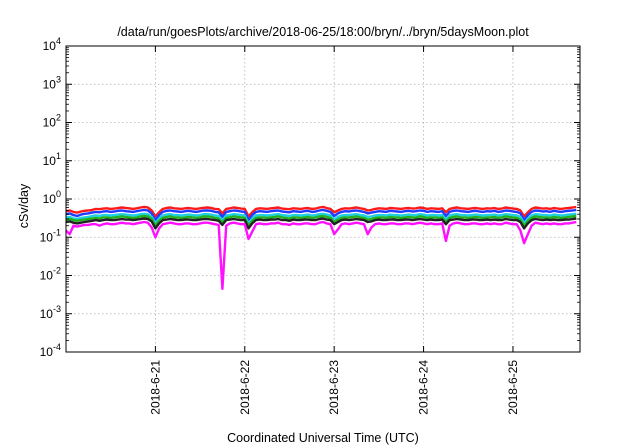 This screenshot has height=448, width=640. What do you see at coordinates (50, 350) in the screenshot?
I see `y-tick-label: 10⁻⁴` at bounding box center [50, 350].